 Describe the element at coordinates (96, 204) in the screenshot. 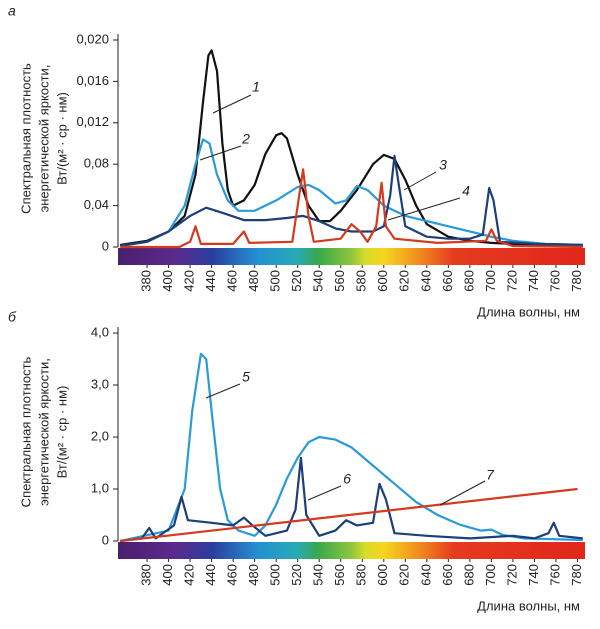

I see `y-tick-label: 0,04` at that location.